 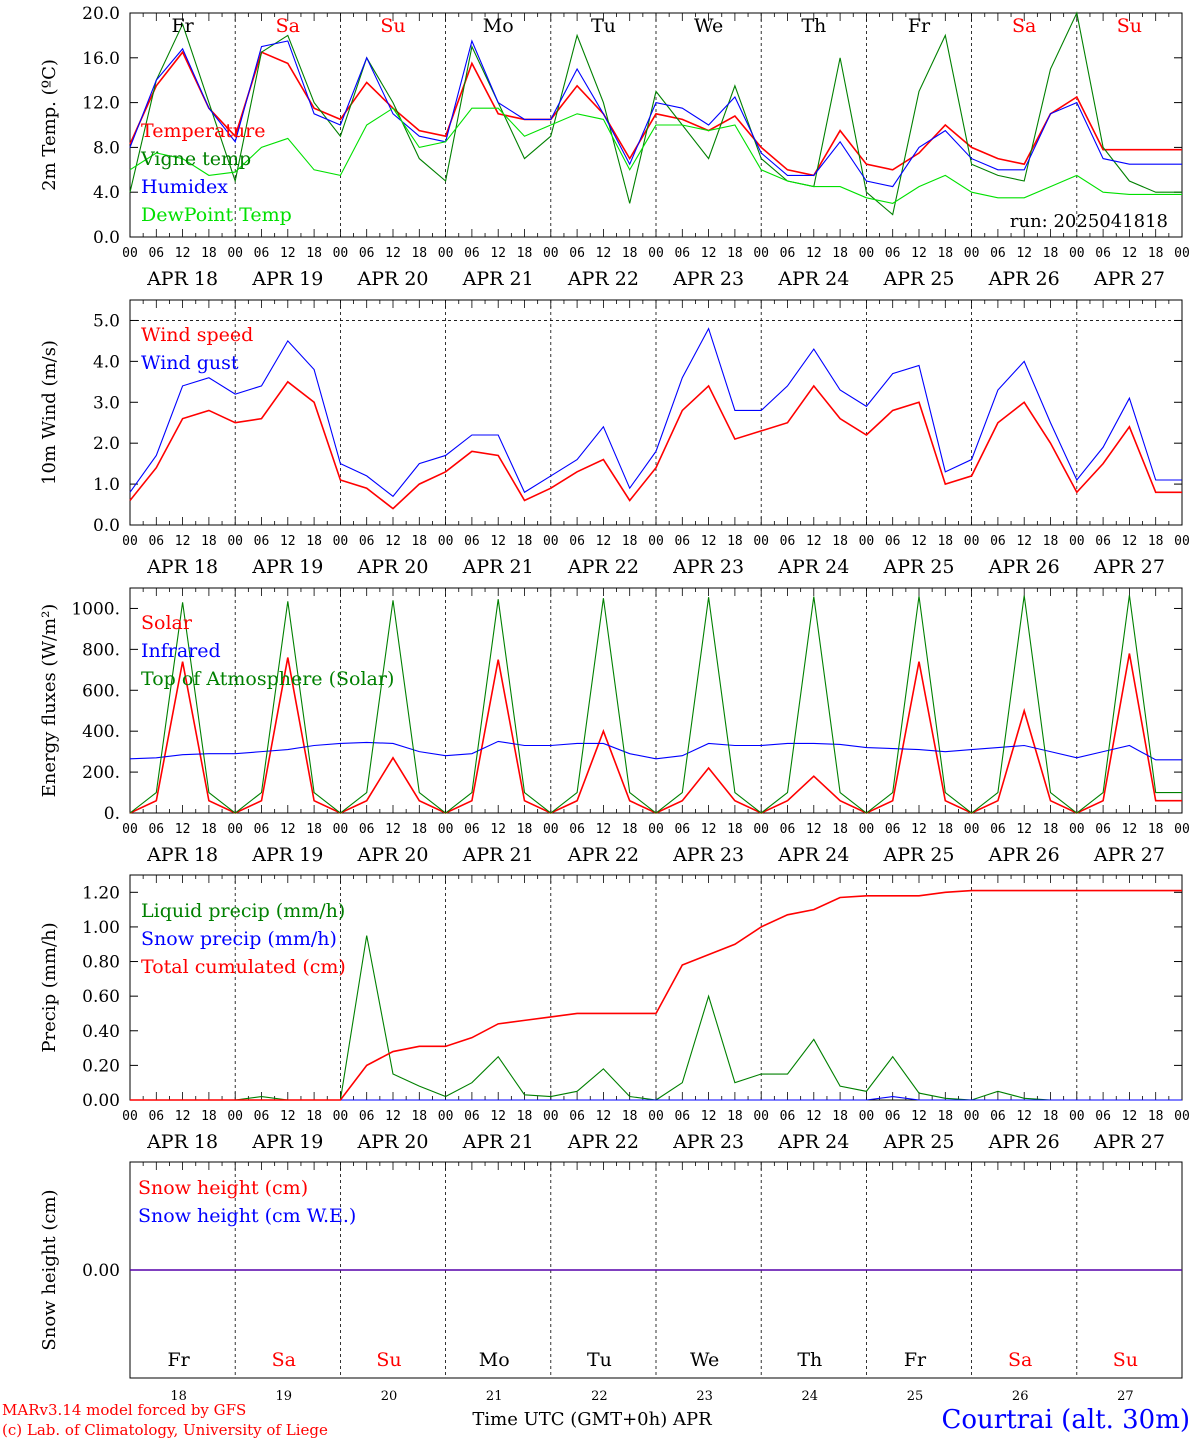 What do you see at coordinates (603, 26) in the screenshot?
I see `day-name: Tu` at bounding box center [603, 26].